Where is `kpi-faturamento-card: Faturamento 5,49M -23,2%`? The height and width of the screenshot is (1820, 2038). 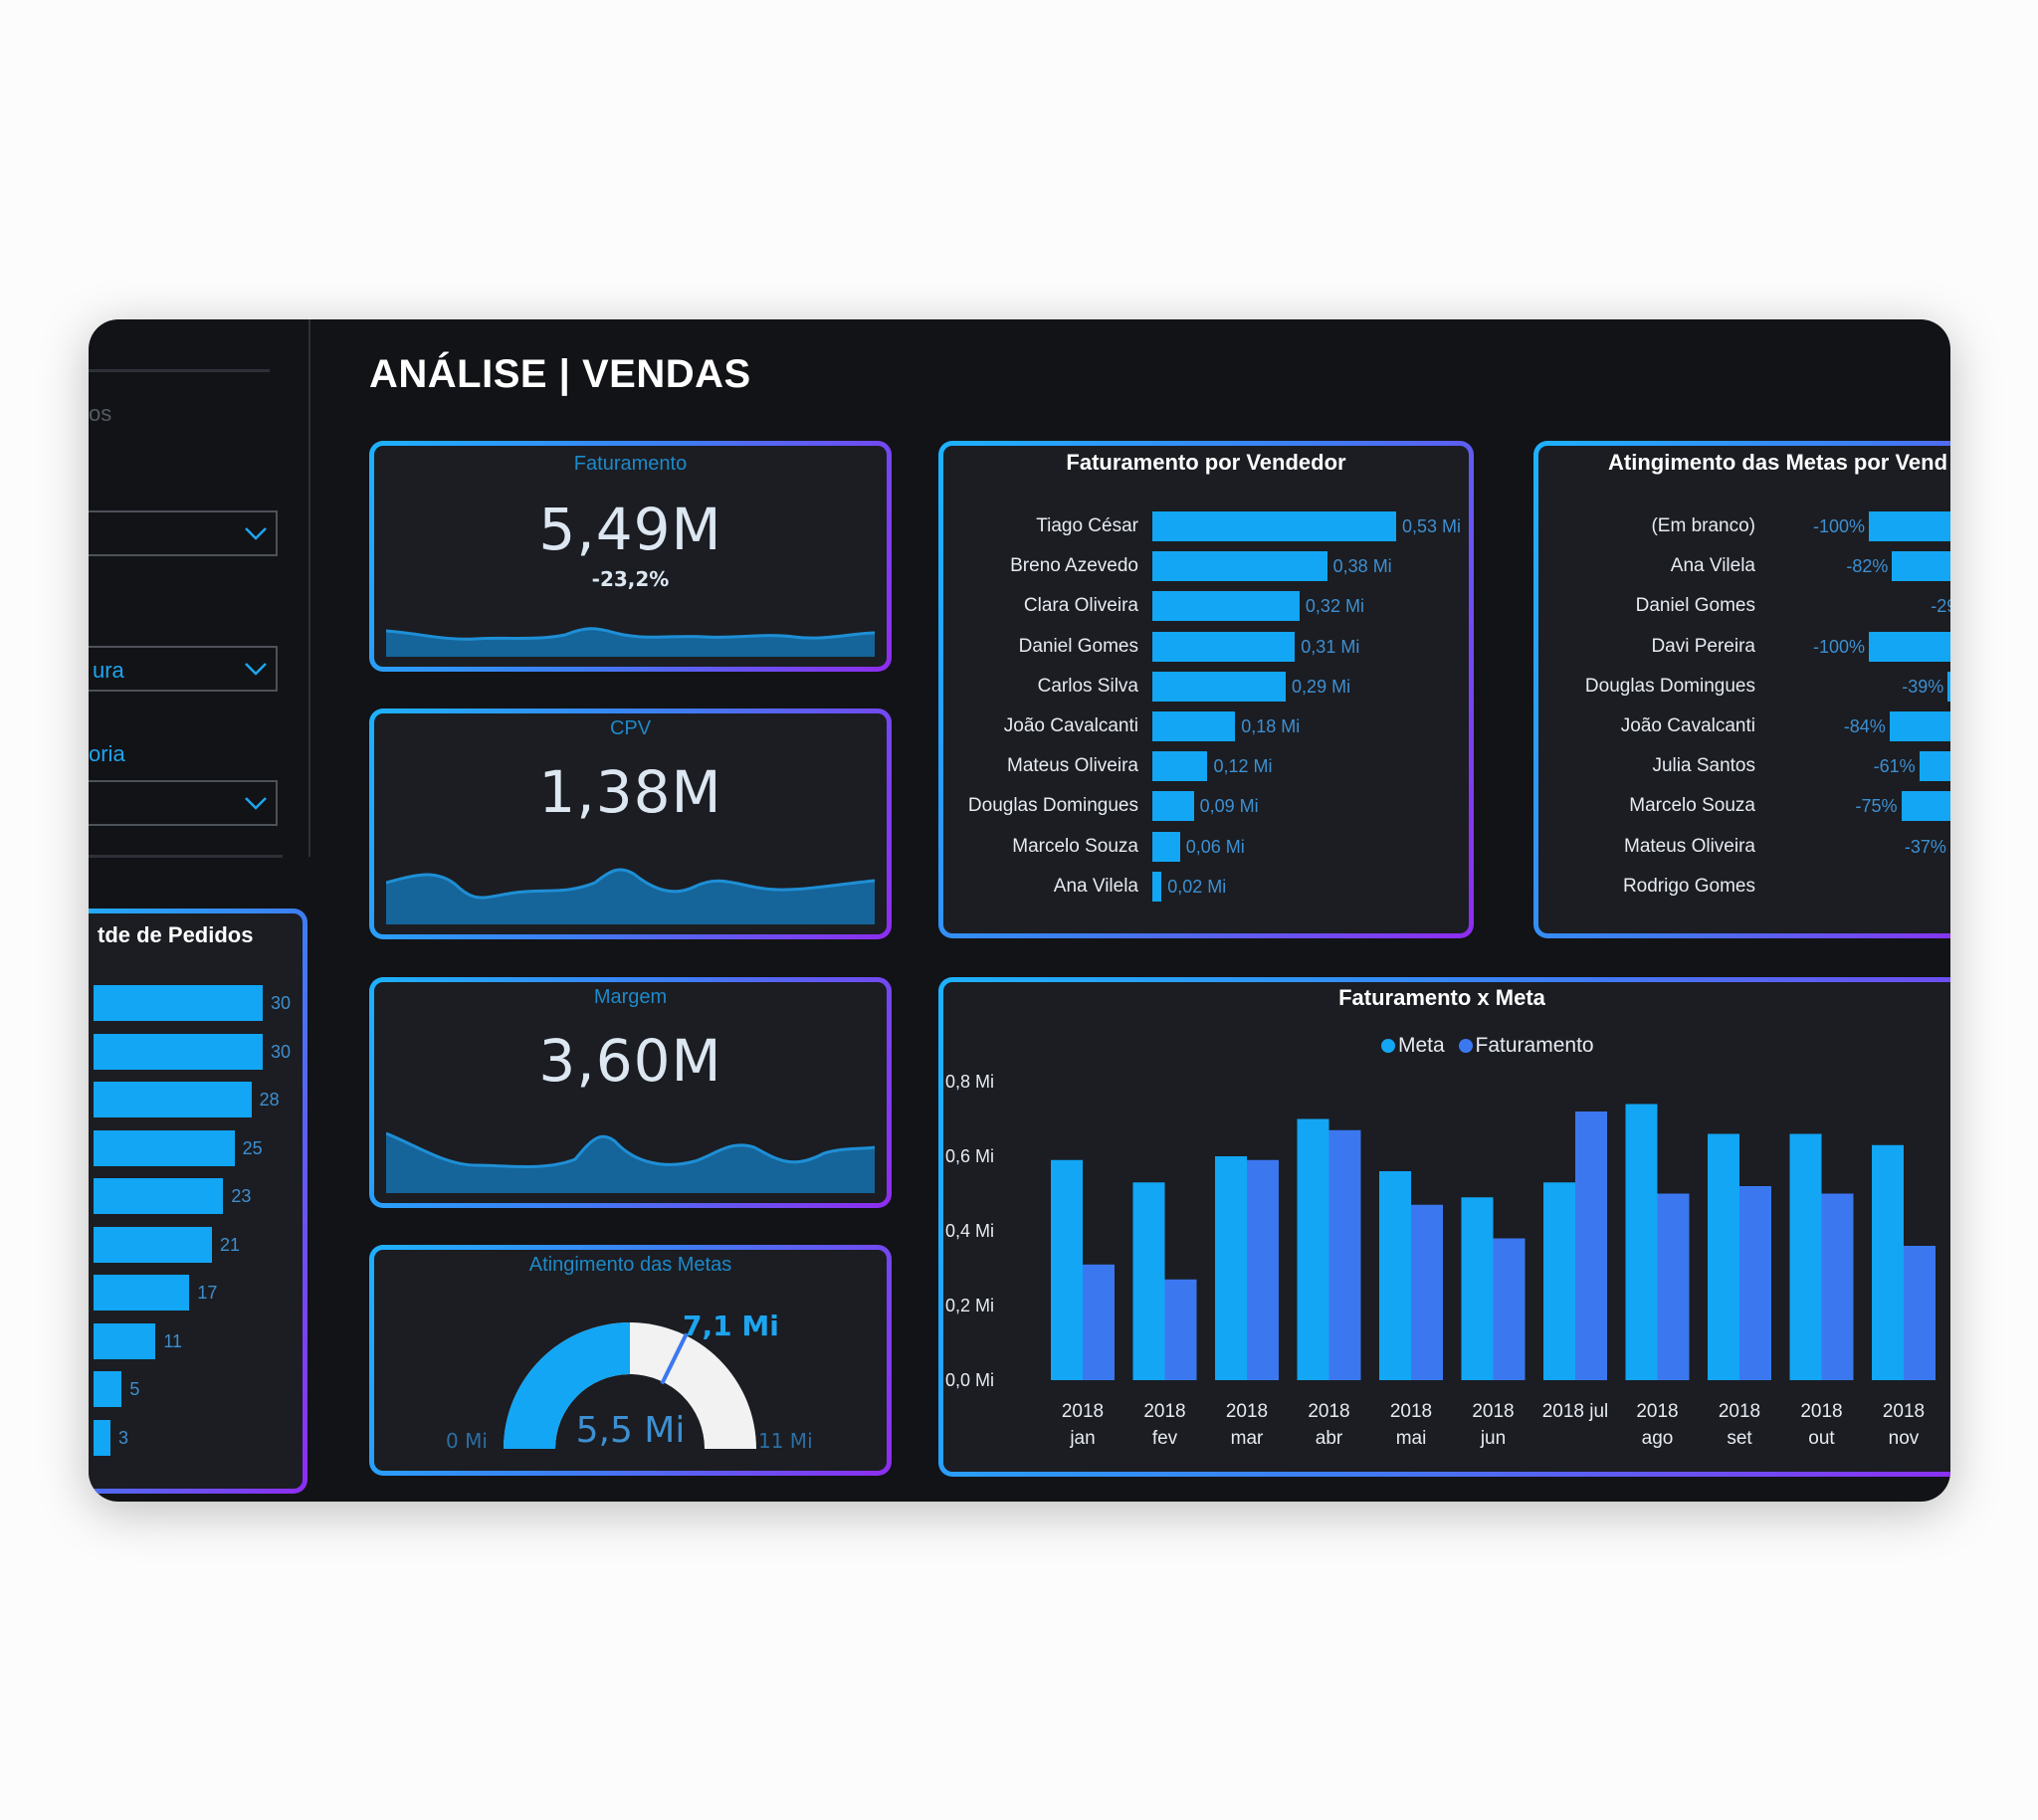
kpi-faturamento-card: Faturamento 5,49M -23,2% is located at coordinates (630, 556).